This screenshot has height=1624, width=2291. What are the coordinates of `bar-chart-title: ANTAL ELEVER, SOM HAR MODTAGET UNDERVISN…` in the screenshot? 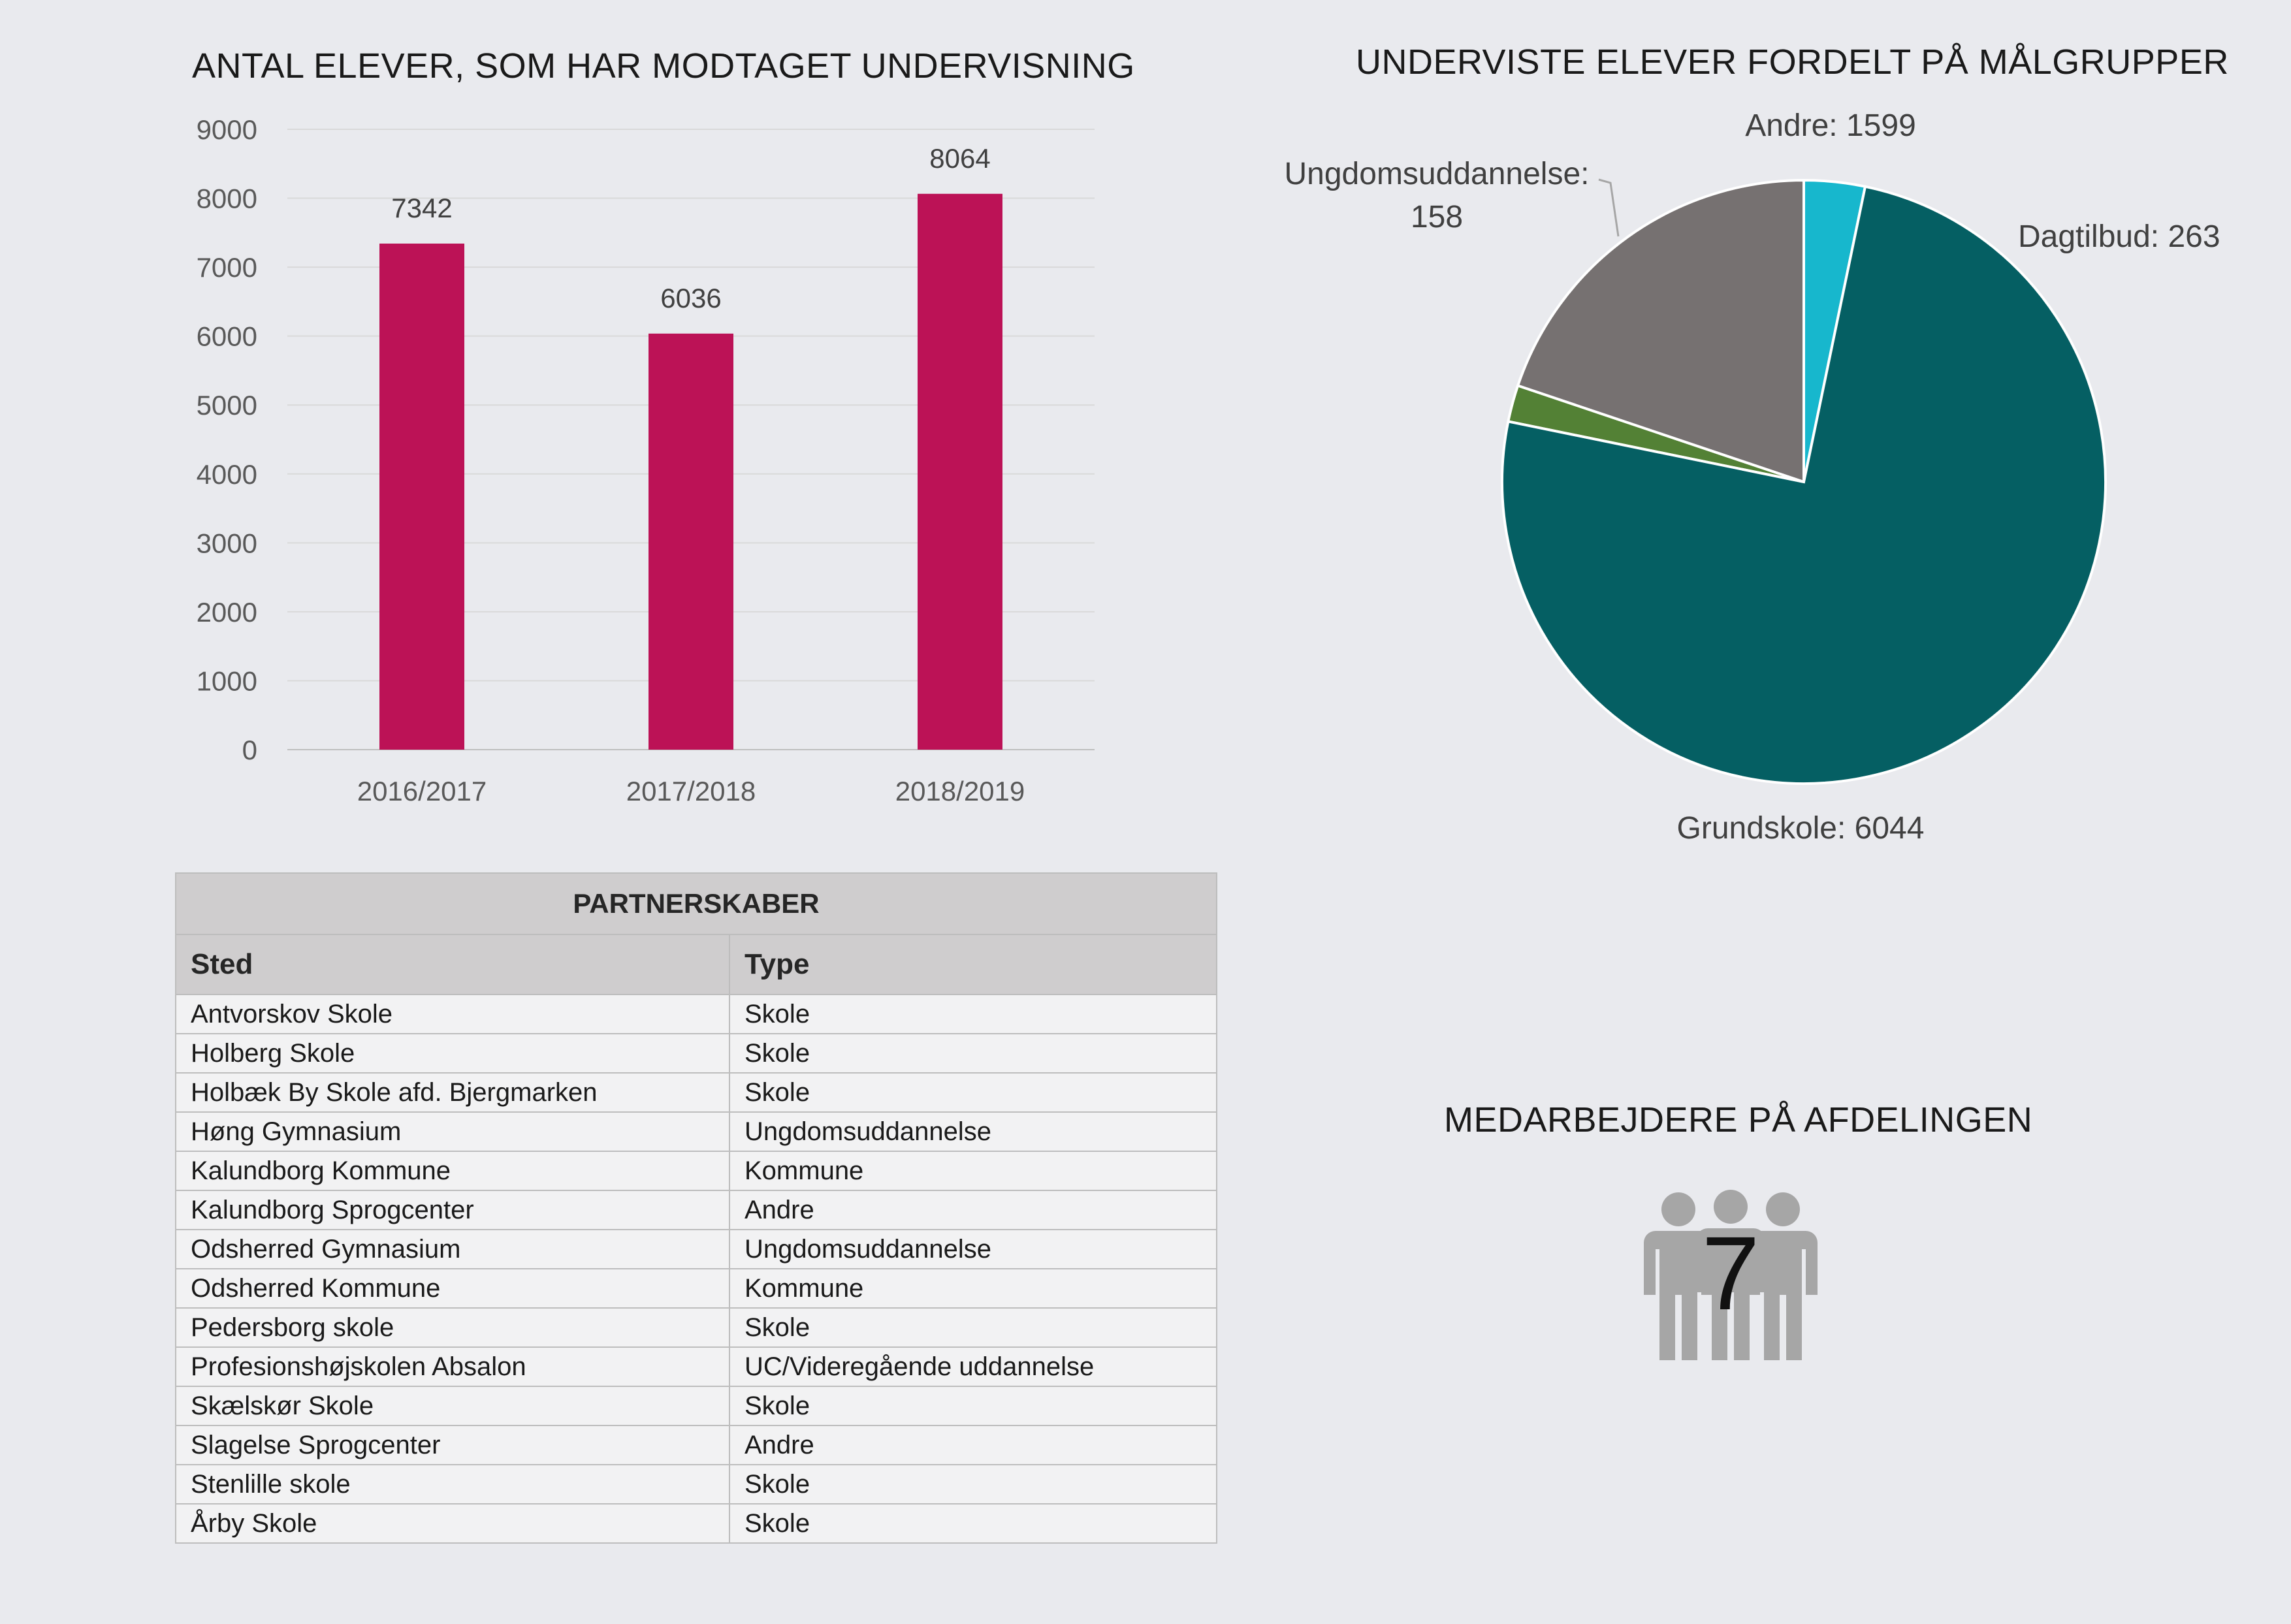 It's located at (663, 66).